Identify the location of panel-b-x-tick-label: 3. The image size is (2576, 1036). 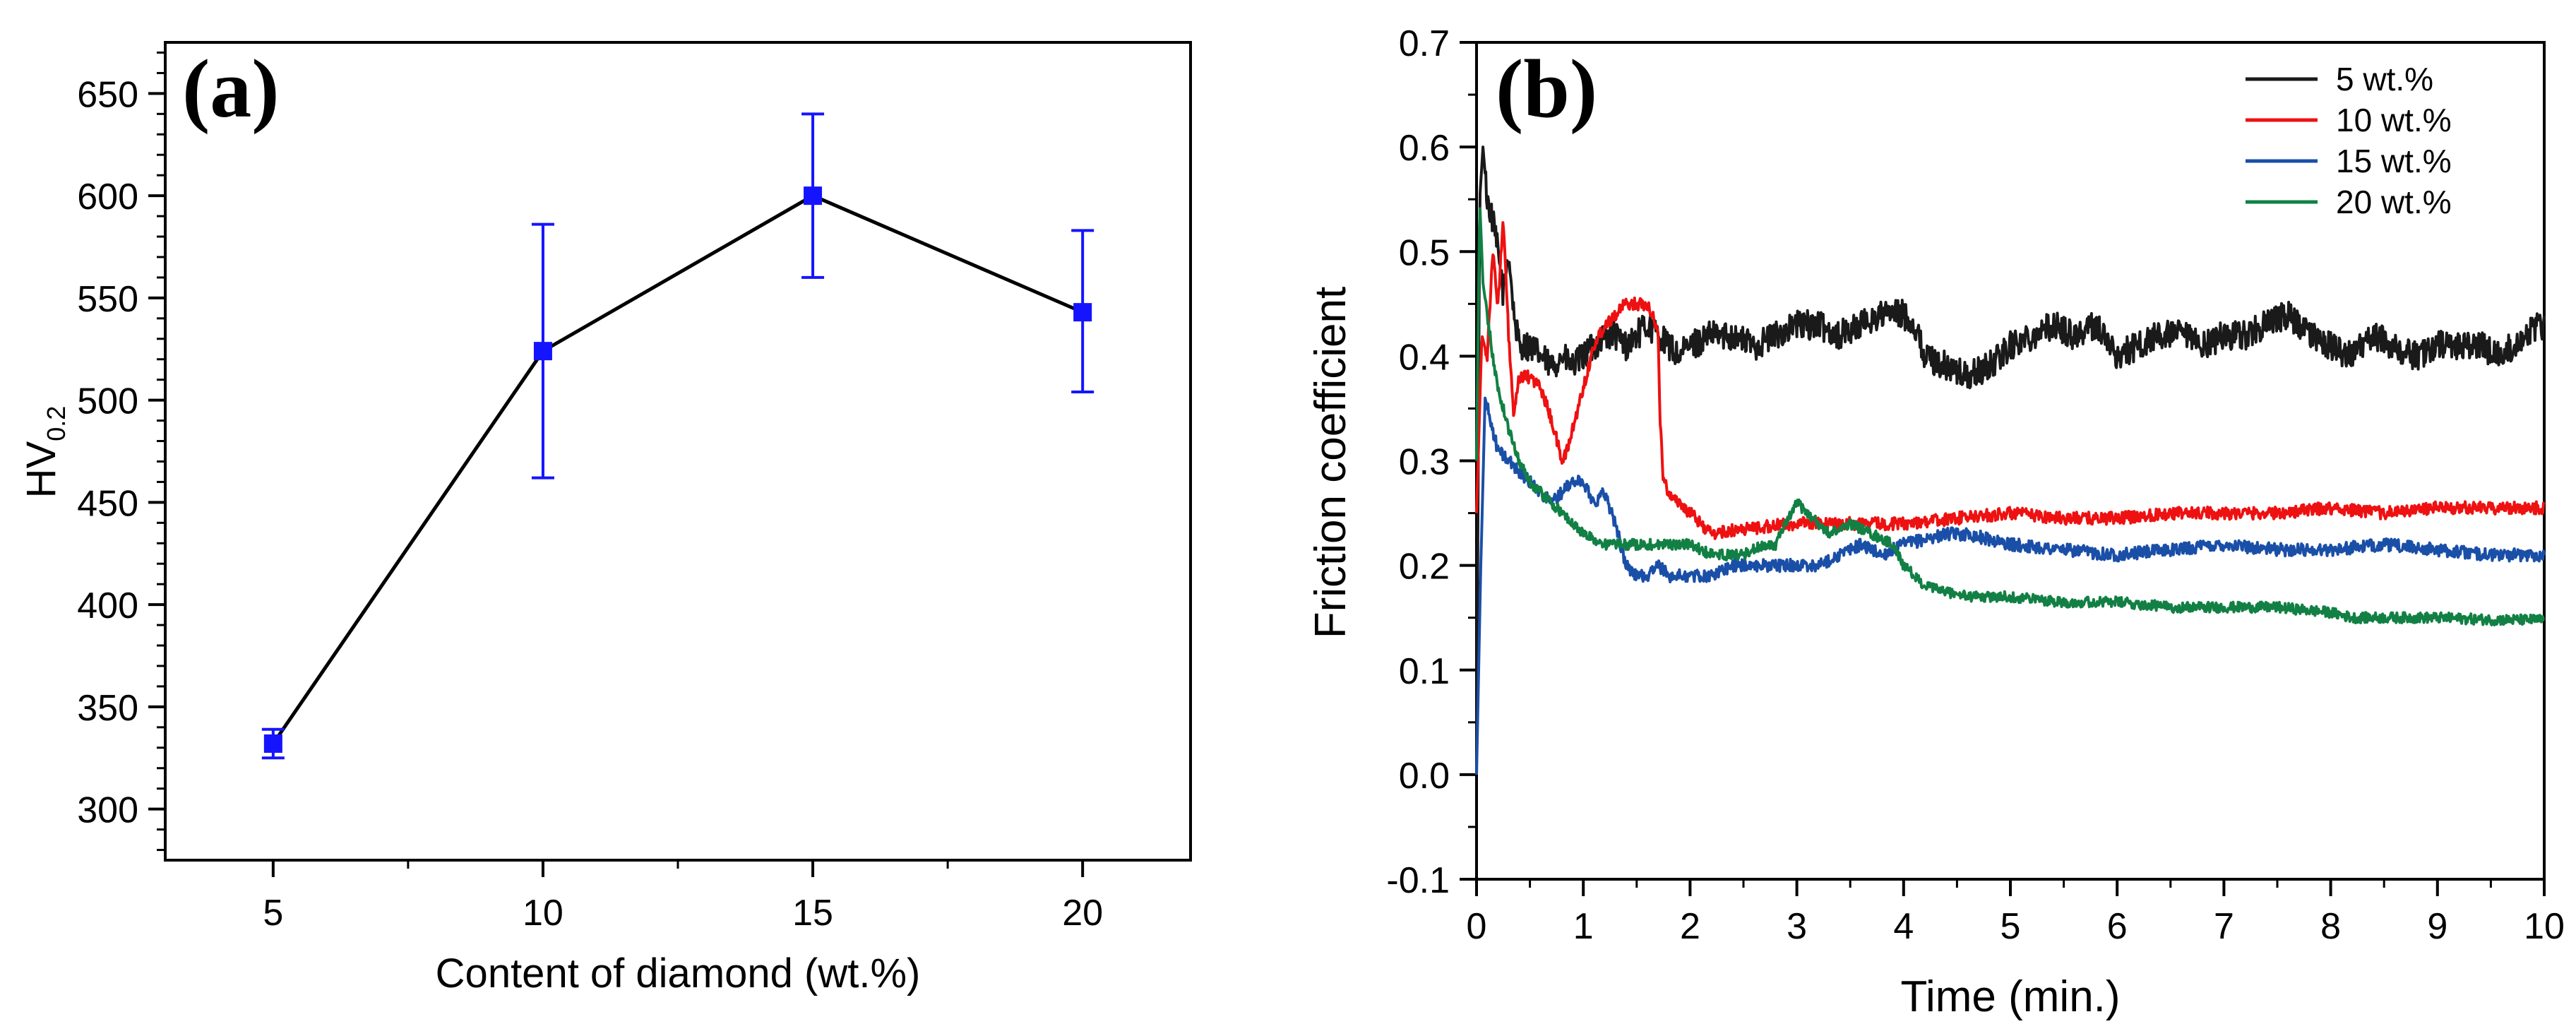
(1797, 926).